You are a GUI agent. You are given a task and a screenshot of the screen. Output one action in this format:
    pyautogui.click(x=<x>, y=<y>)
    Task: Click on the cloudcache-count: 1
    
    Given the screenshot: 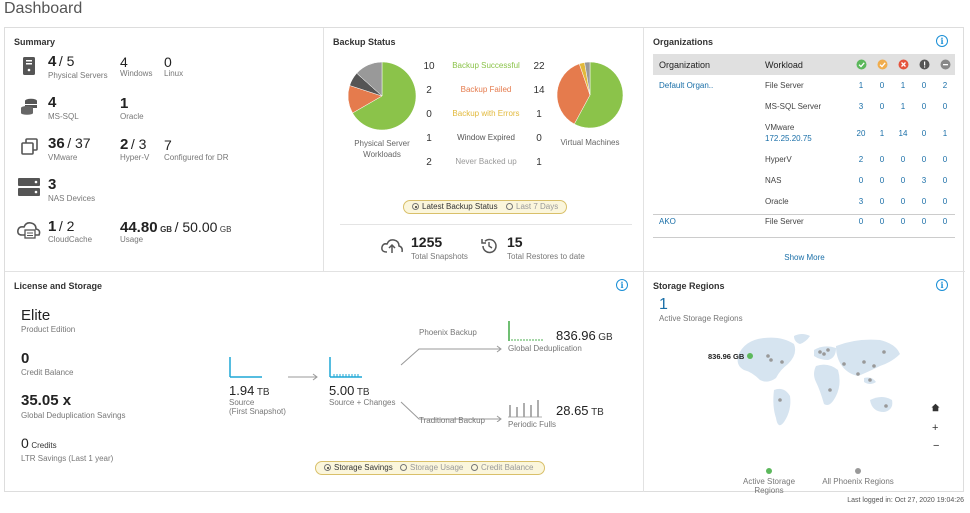 What is the action you would take?
    pyautogui.click(x=52, y=226)
    